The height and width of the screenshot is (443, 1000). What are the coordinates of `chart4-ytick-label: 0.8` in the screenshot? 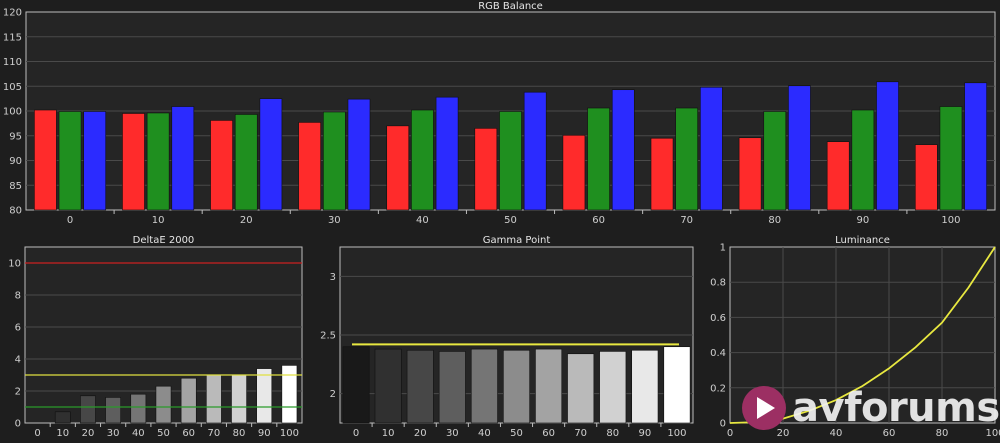 It's located at (718, 283).